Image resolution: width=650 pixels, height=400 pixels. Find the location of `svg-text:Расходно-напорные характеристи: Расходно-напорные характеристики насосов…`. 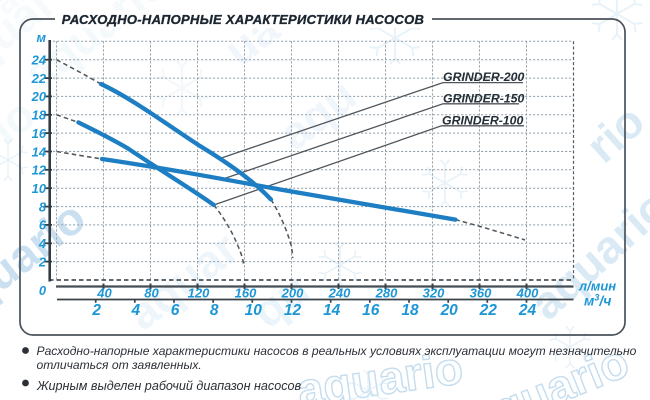

svg-text:Расходно-напорные характеристи: Расходно-напорные характеристики насосов… is located at coordinates (337, 351).